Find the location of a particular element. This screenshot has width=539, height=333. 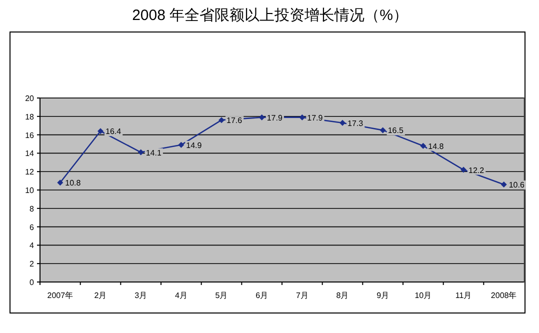

x-tick-label: 6月 is located at coordinates (262, 295).